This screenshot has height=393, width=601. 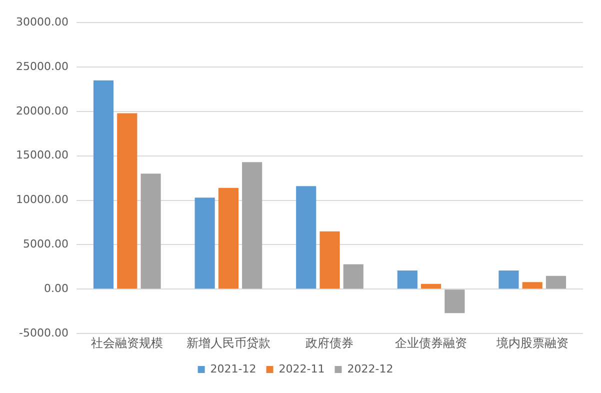 What do you see at coordinates (127, 343) in the screenshot?
I see `x-tick-label: 社会融资规模` at bounding box center [127, 343].